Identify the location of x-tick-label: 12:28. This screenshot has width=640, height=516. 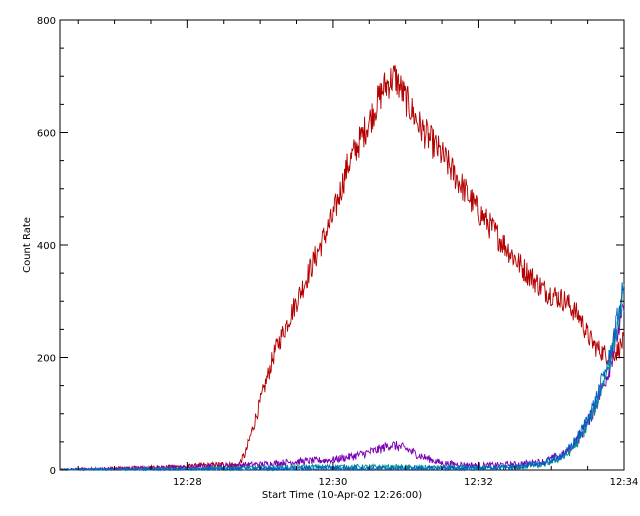
(187, 482).